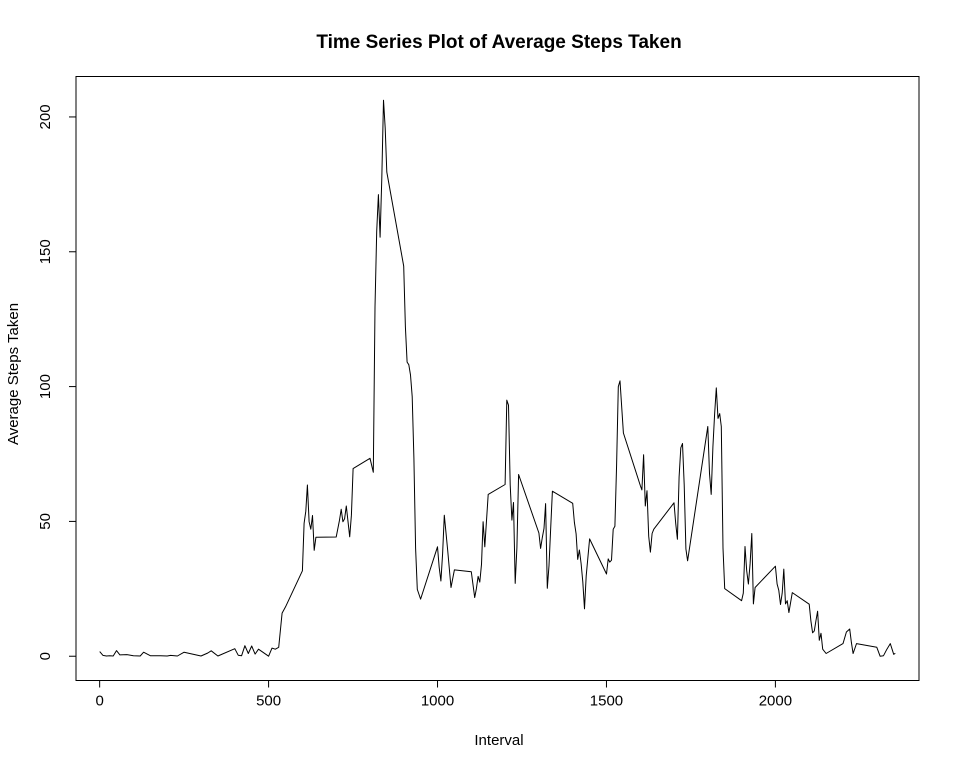  What do you see at coordinates (437, 701) in the screenshot?
I see `x-tick-label: 1000` at bounding box center [437, 701].